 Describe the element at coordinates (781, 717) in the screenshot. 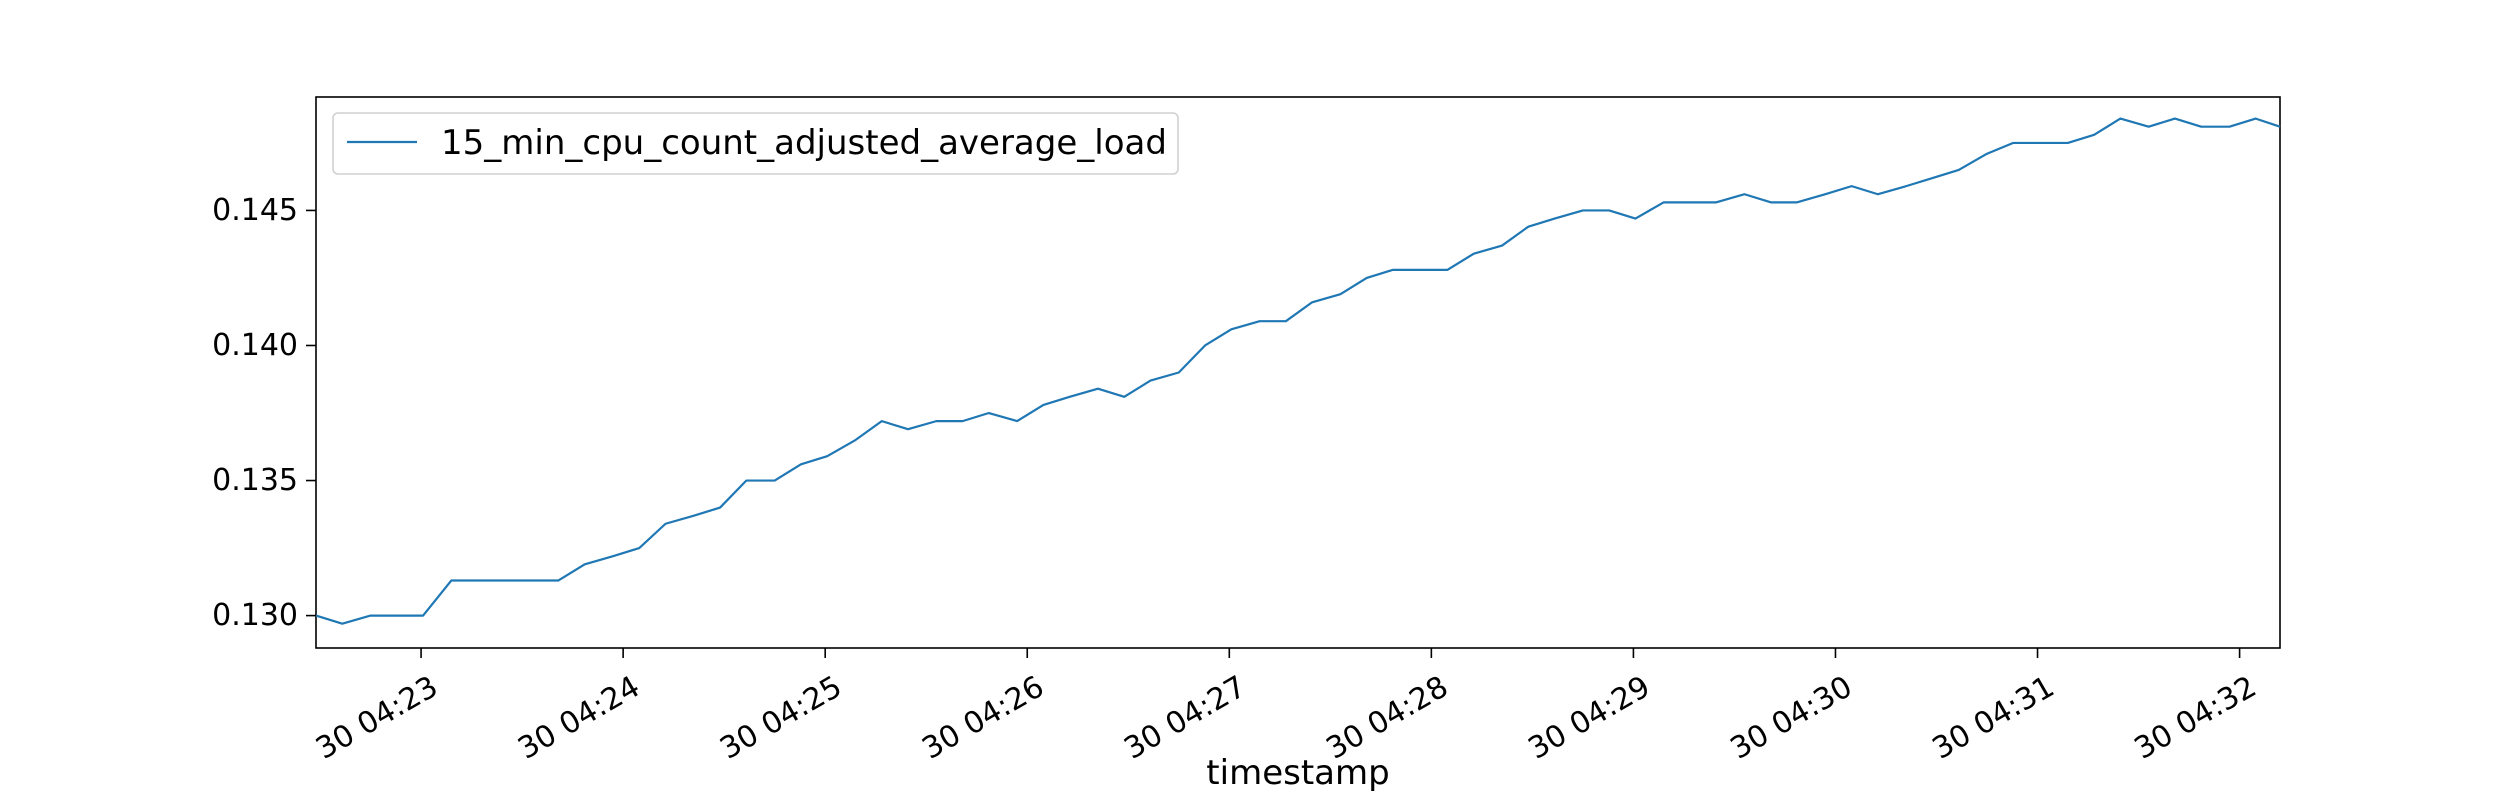

I see `x-tick-label: 30 04:25` at that location.